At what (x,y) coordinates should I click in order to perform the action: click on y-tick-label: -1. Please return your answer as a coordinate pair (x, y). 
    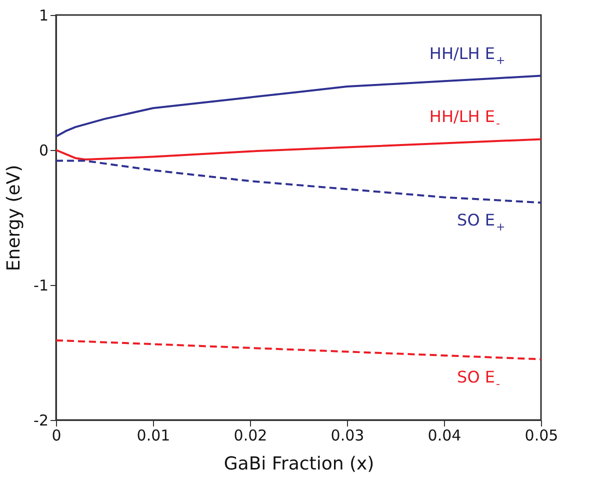
    Looking at the image, I should click on (41, 285).